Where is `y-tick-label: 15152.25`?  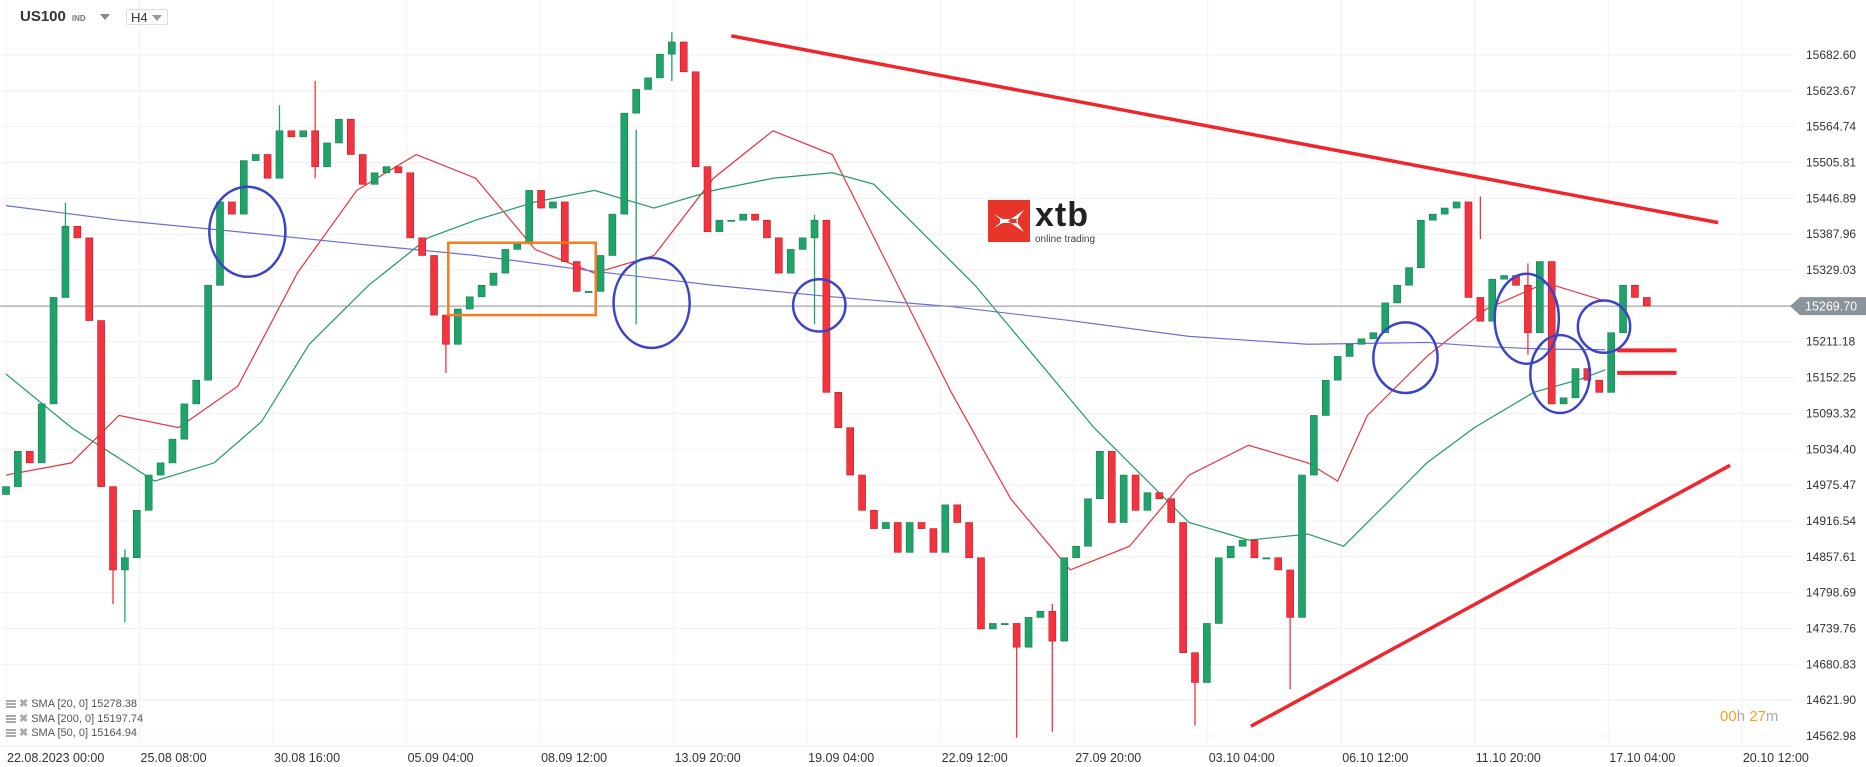 y-tick-label: 15152.25 is located at coordinates (1831, 378).